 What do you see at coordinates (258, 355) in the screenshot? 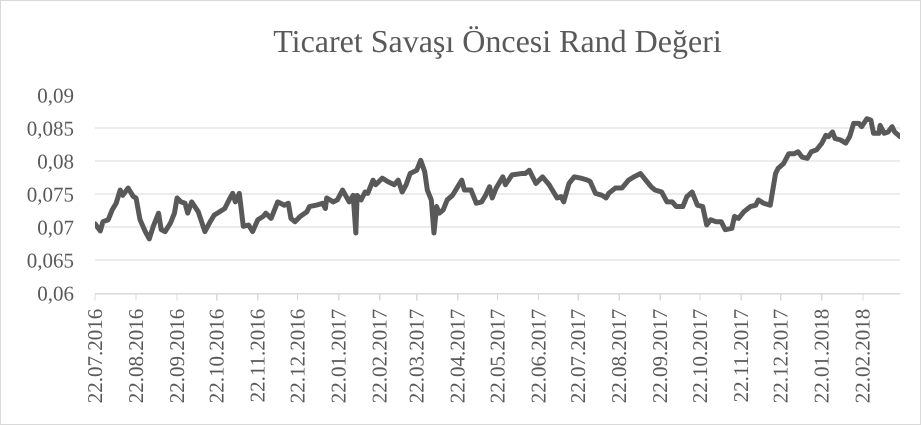
I see `x-tick-label: 22.11.2016` at bounding box center [258, 355].